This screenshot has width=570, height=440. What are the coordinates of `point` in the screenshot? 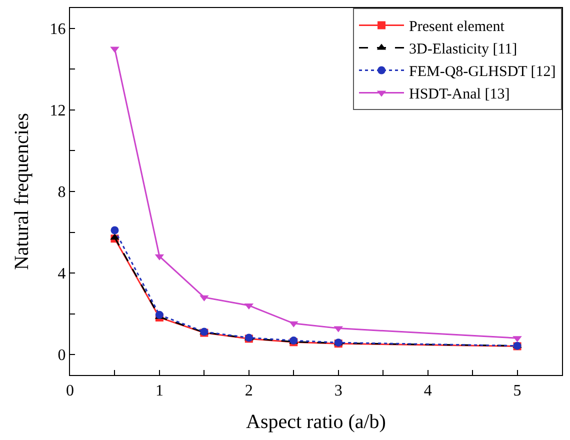 It's located at (114, 230).